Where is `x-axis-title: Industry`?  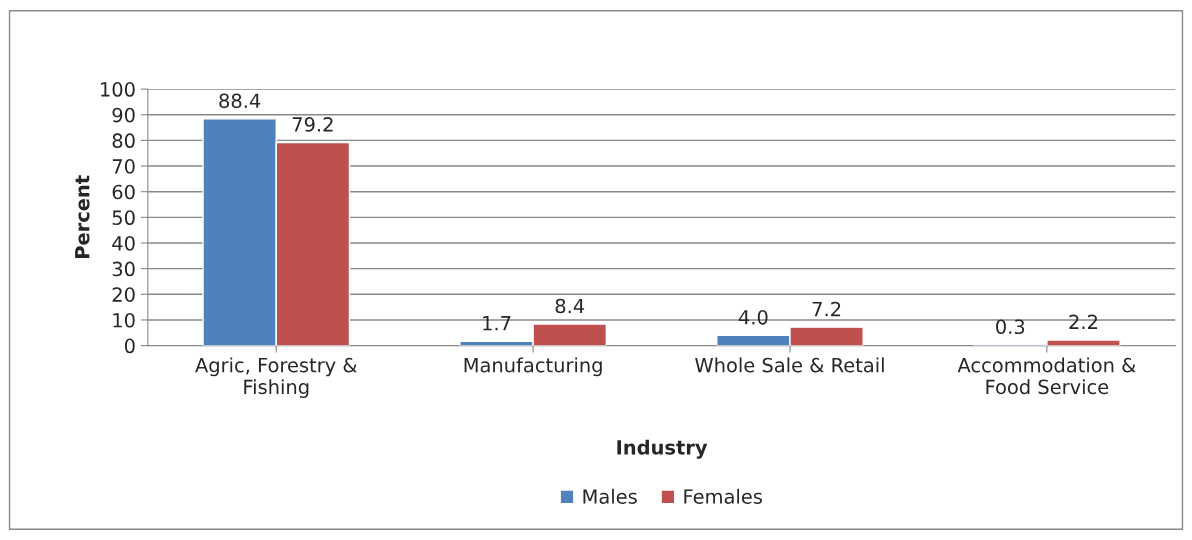 x-axis-title: Industry is located at coordinates (662, 449).